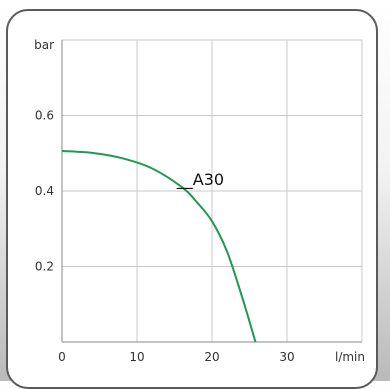 The width and height of the screenshot is (390, 389). Describe the element at coordinates (350, 357) in the screenshot. I see `x-axis-label: l/min` at that location.